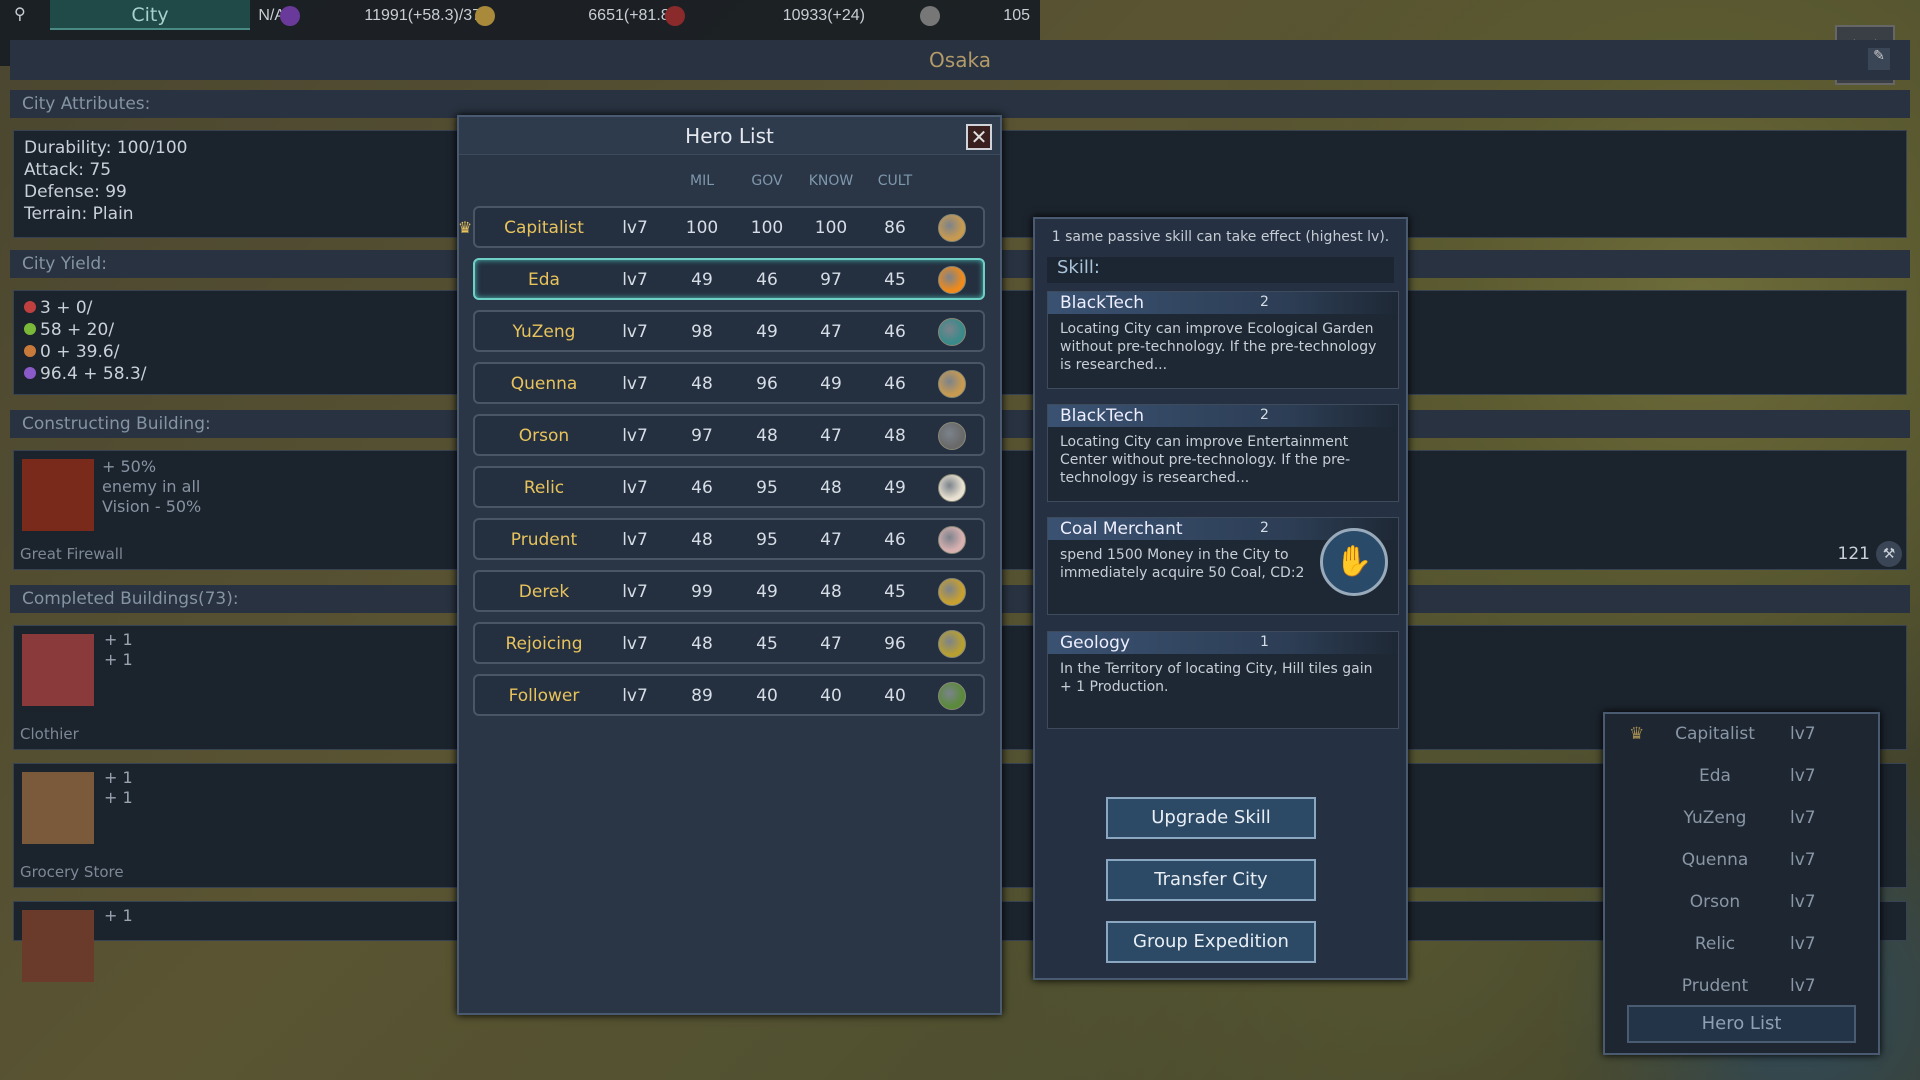 This screenshot has width=1920, height=1080. What do you see at coordinates (79, 214) in the screenshot?
I see `attribute-line: Terrain: Plain` at bounding box center [79, 214].